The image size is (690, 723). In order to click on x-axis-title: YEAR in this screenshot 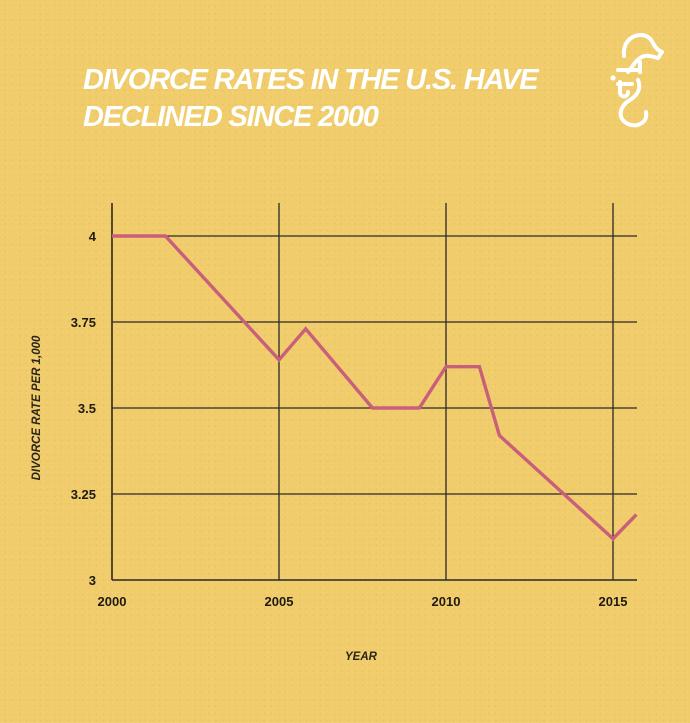, I will do `click(361, 657)`.